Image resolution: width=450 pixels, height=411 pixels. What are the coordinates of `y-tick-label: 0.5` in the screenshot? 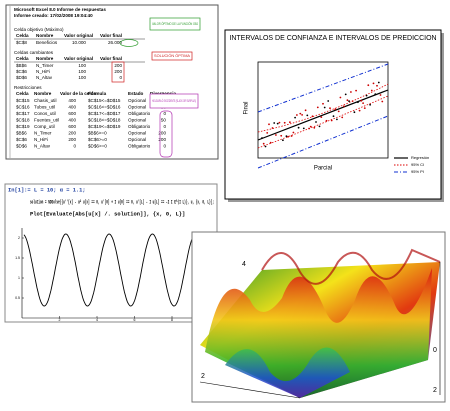 It's located at (17, 298).